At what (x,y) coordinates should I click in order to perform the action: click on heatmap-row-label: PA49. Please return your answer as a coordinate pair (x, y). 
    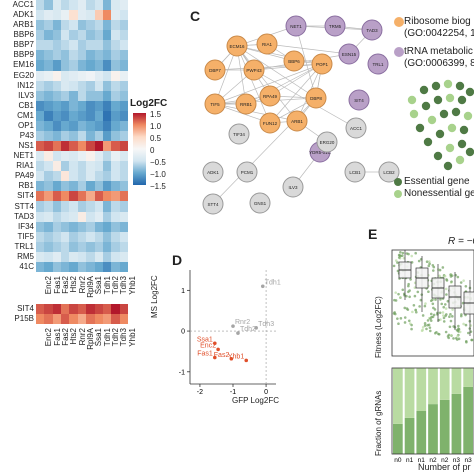
    Looking at the image, I should click on (24, 176).